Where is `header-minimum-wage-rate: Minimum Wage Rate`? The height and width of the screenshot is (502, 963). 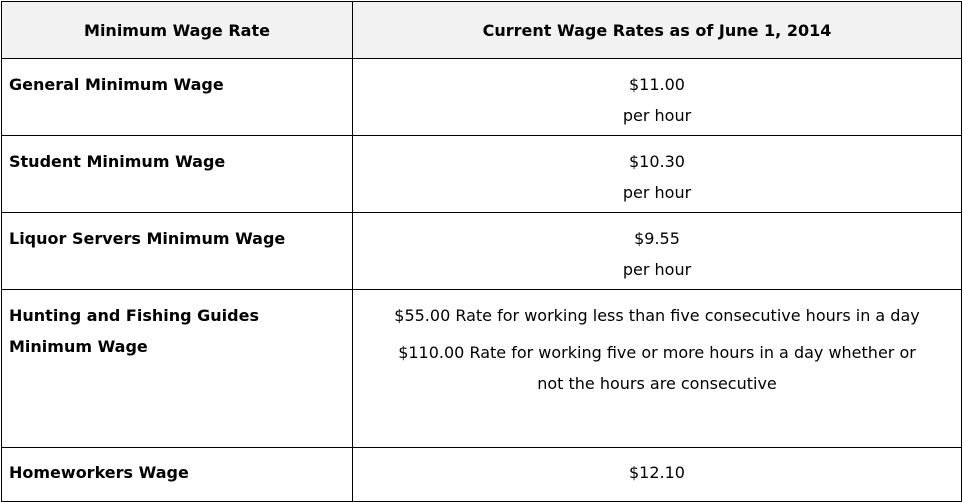
header-minimum-wage-rate: Minimum Wage Rate is located at coordinates (177, 30).